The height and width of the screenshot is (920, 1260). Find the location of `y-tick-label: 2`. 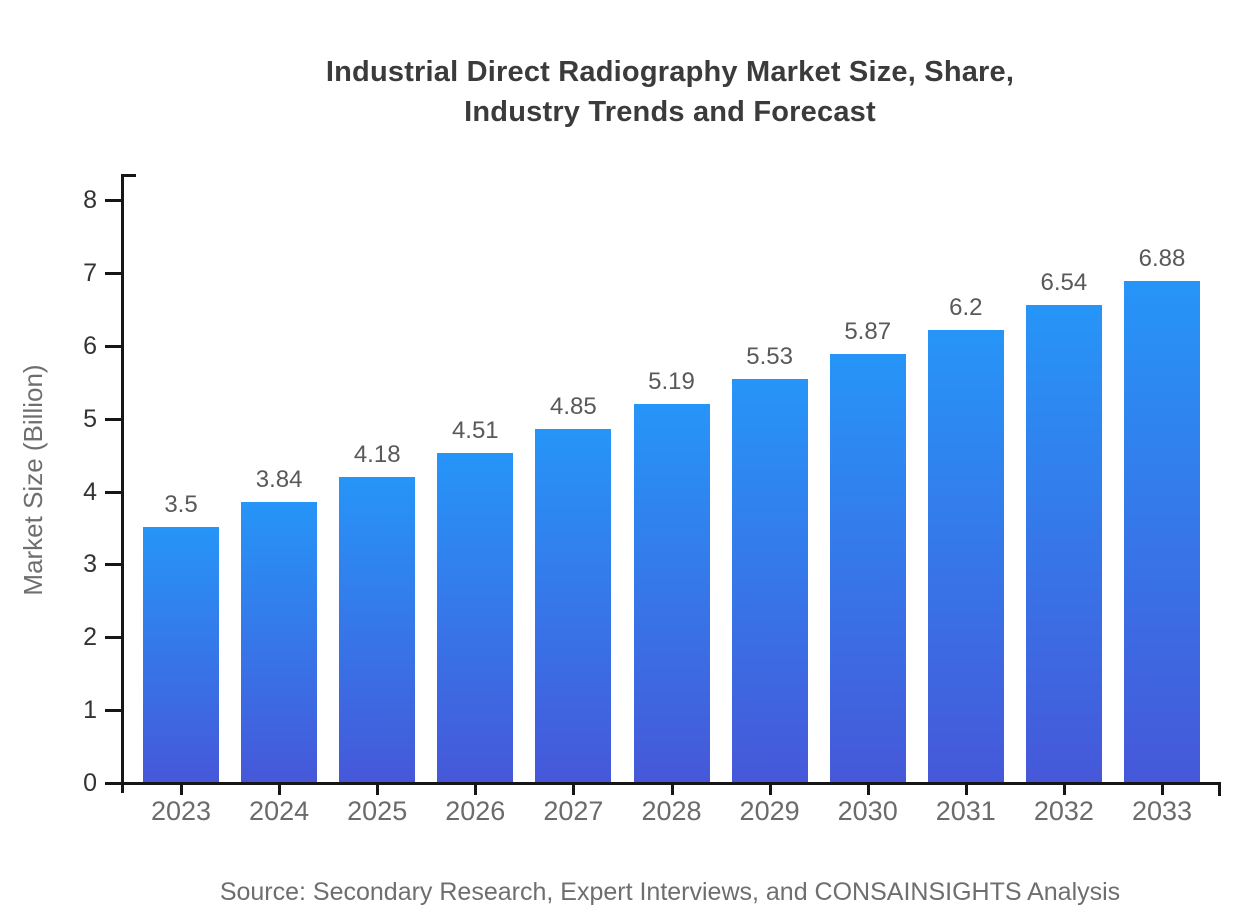

y-tick-label: 2 is located at coordinates (90, 637).